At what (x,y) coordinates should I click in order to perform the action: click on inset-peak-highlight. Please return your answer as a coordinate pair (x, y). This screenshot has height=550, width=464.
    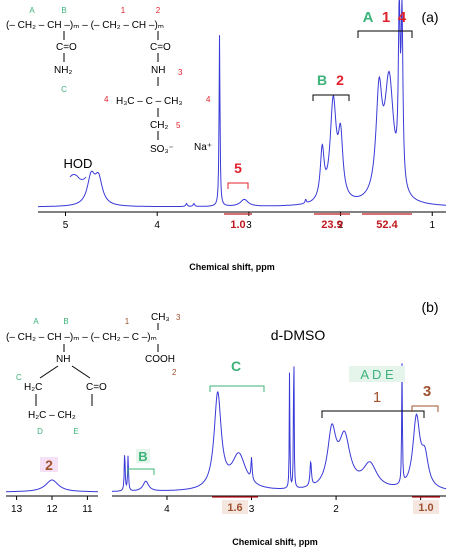
    Looking at the image, I should click on (49, 464).